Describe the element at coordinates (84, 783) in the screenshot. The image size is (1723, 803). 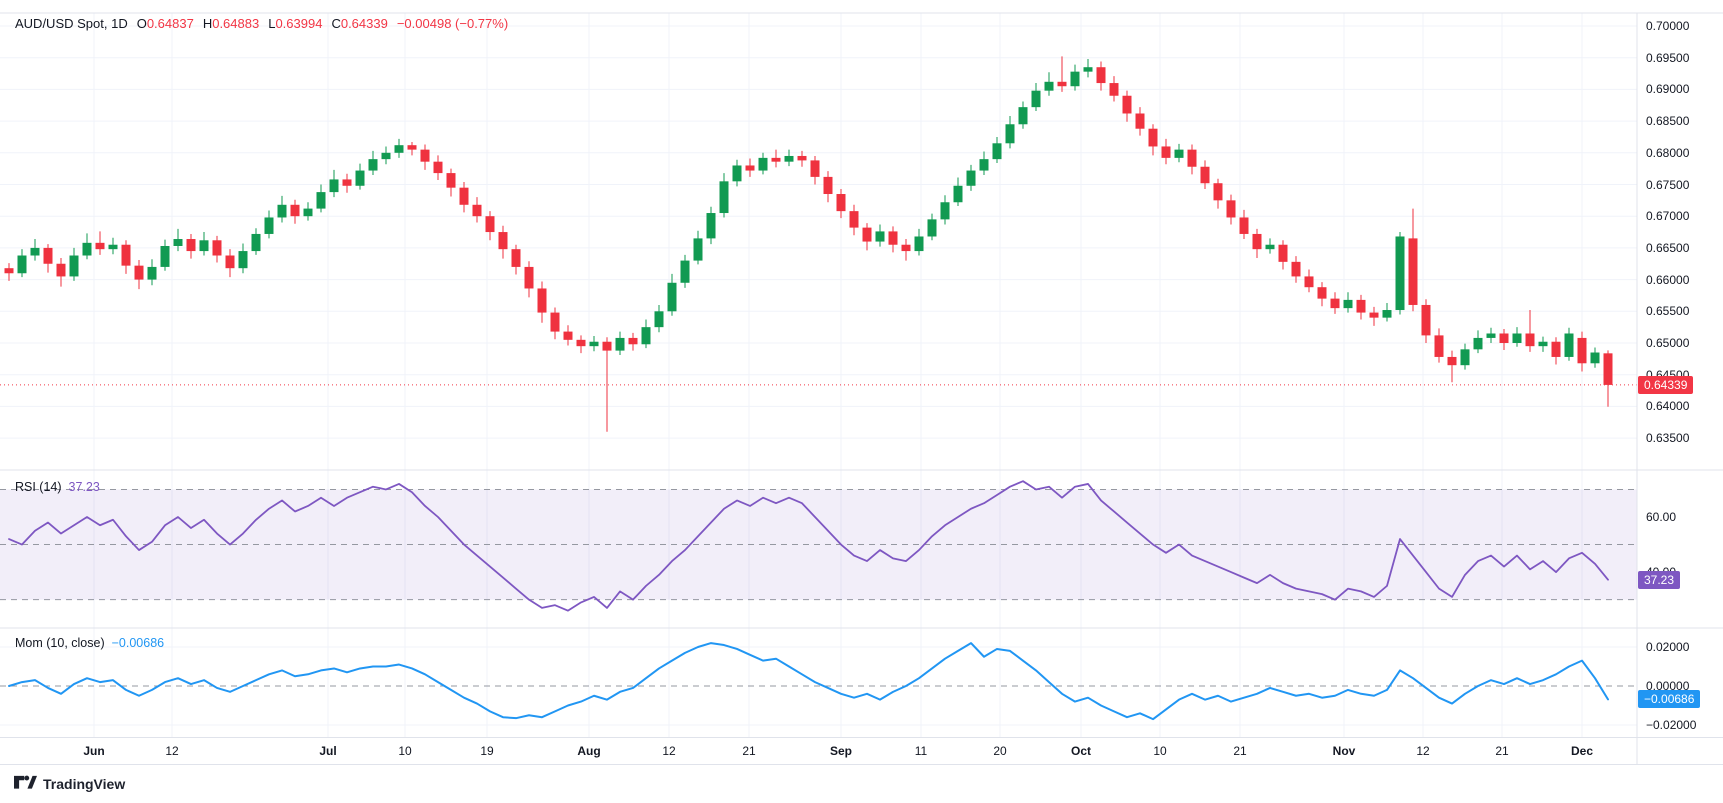
I see `tradingview-logo-text: TradingView` at that location.